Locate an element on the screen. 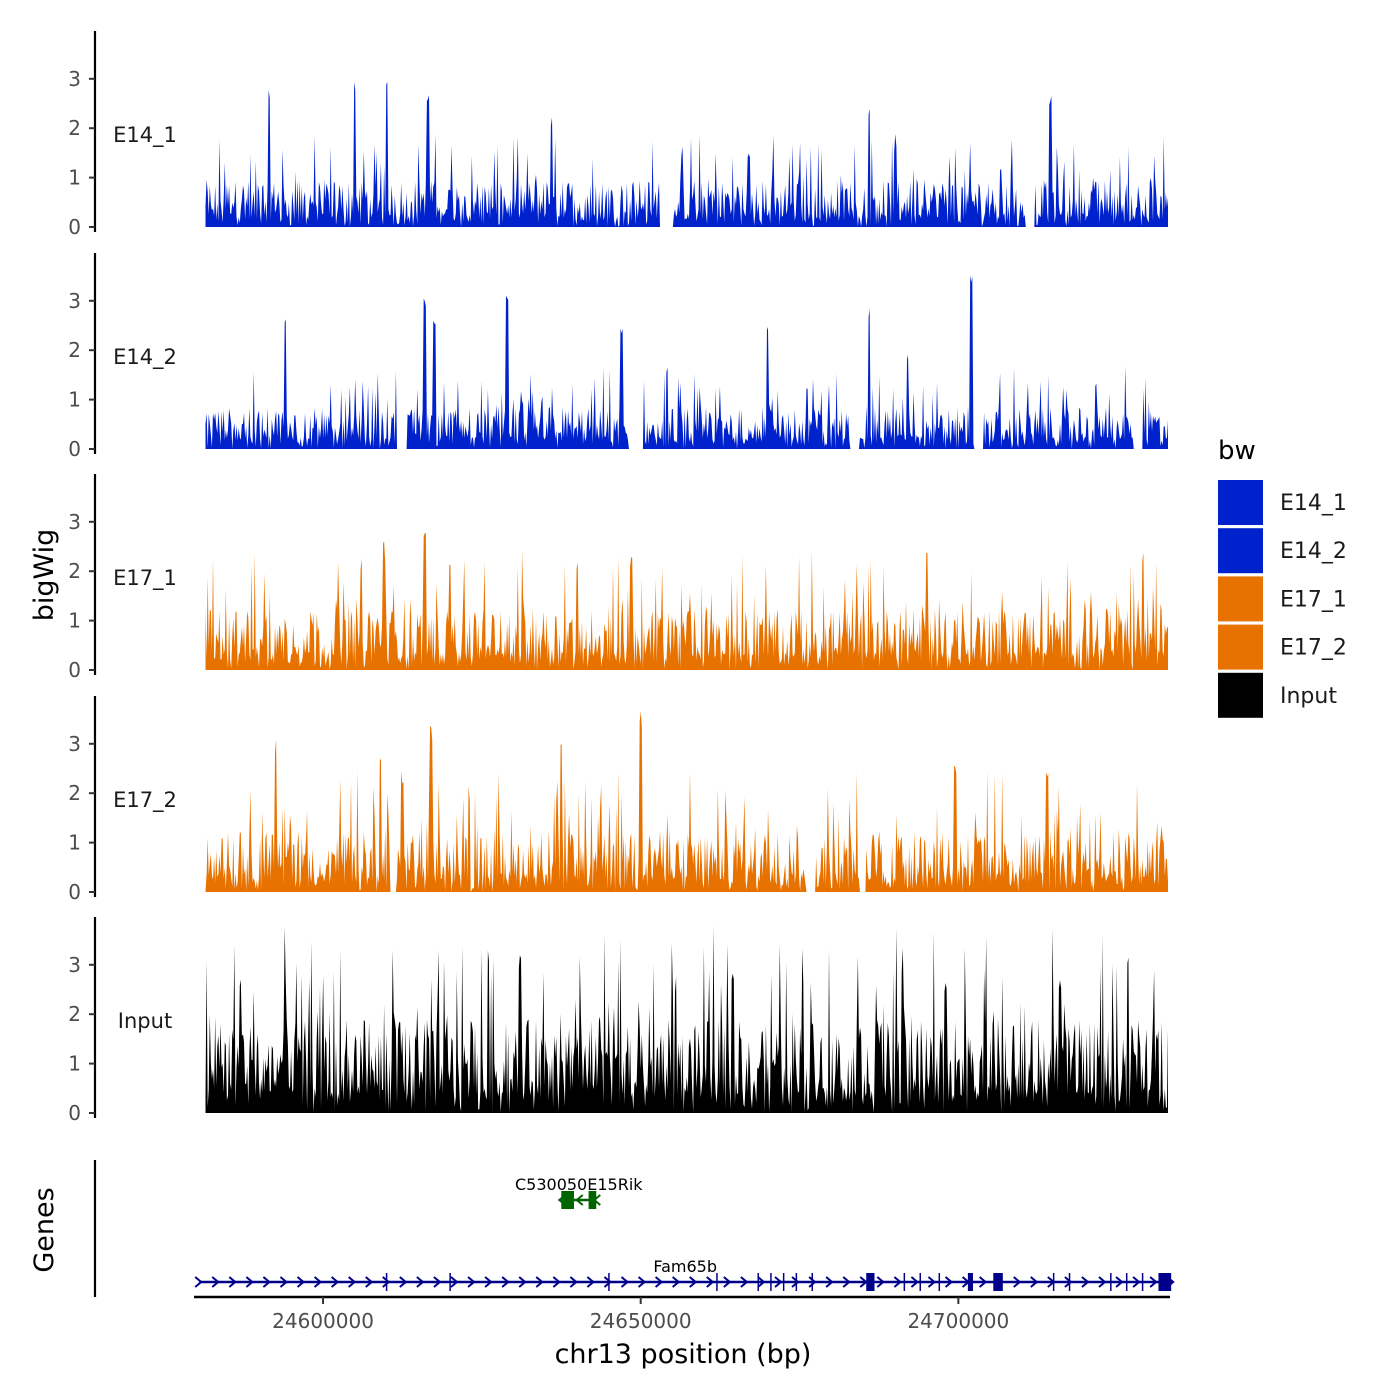 The width and height of the screenshot is (1400, 1400). track-panel-E14_1: 0 1 2 3 E14_1 is located at coordinates (618, 135).